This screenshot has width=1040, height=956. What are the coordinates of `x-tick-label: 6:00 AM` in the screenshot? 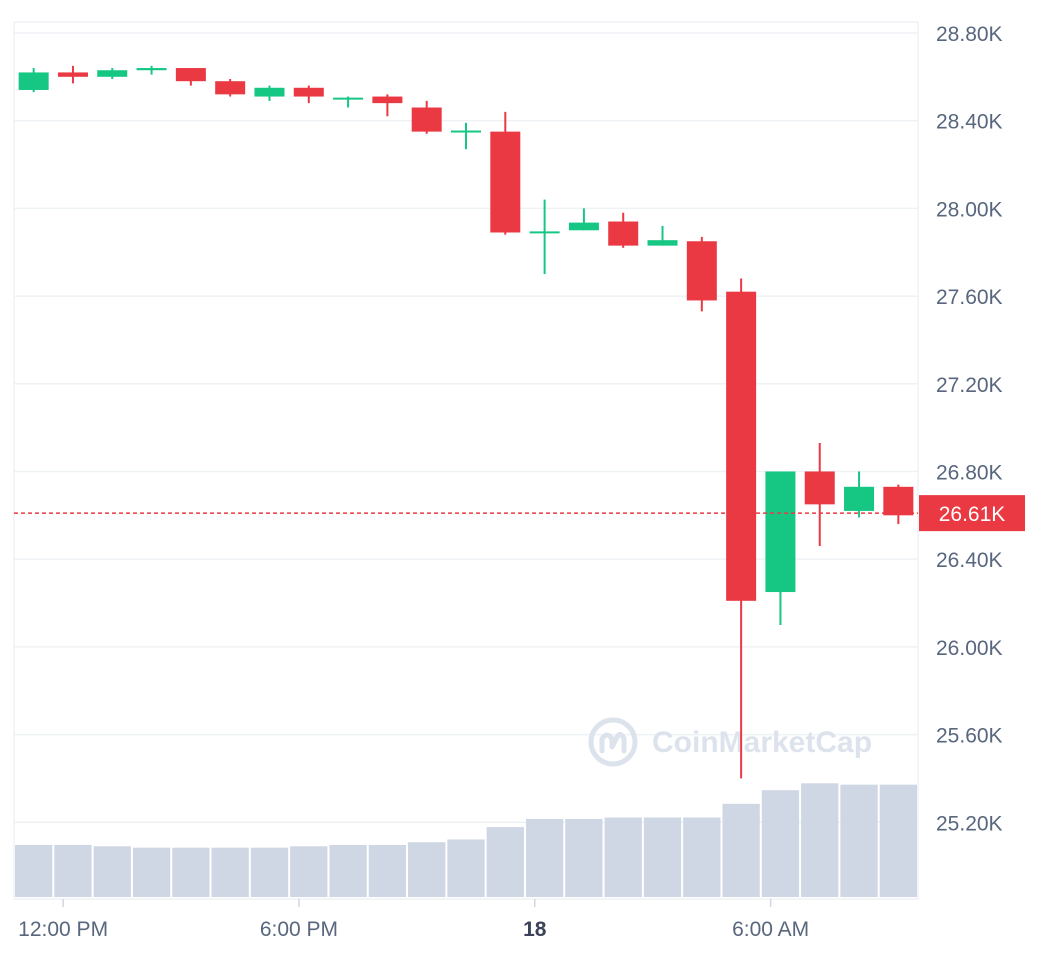 It's located at (770, 929).